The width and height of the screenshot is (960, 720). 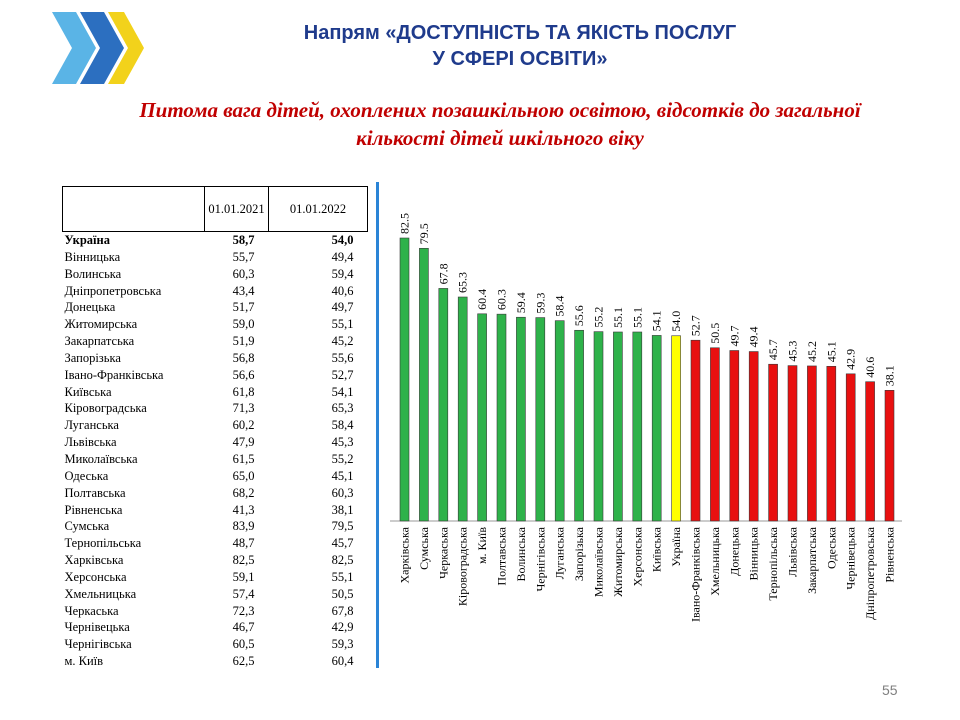 What do you see at coordinates (243, 543) in the screenshot?
I see `table-cell-2021: 48,7` at bounding box center [243, 543].